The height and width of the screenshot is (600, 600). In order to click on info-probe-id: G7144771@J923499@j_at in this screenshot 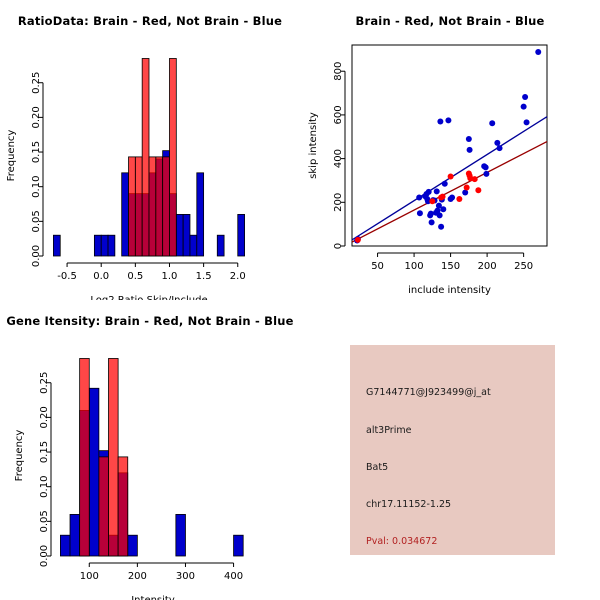, I will do `click(428, 392)`.